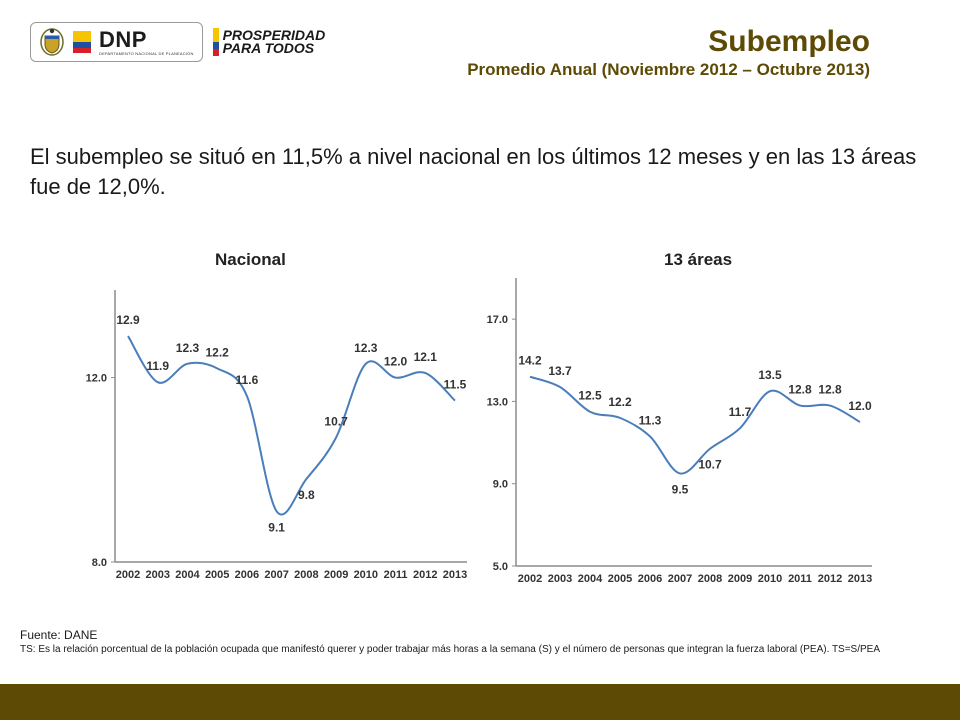 Image resolution: width=960 pixels, height=720 pixels. I want to click on chart-title-13-areas: 13 áreas, so click(698, 259).